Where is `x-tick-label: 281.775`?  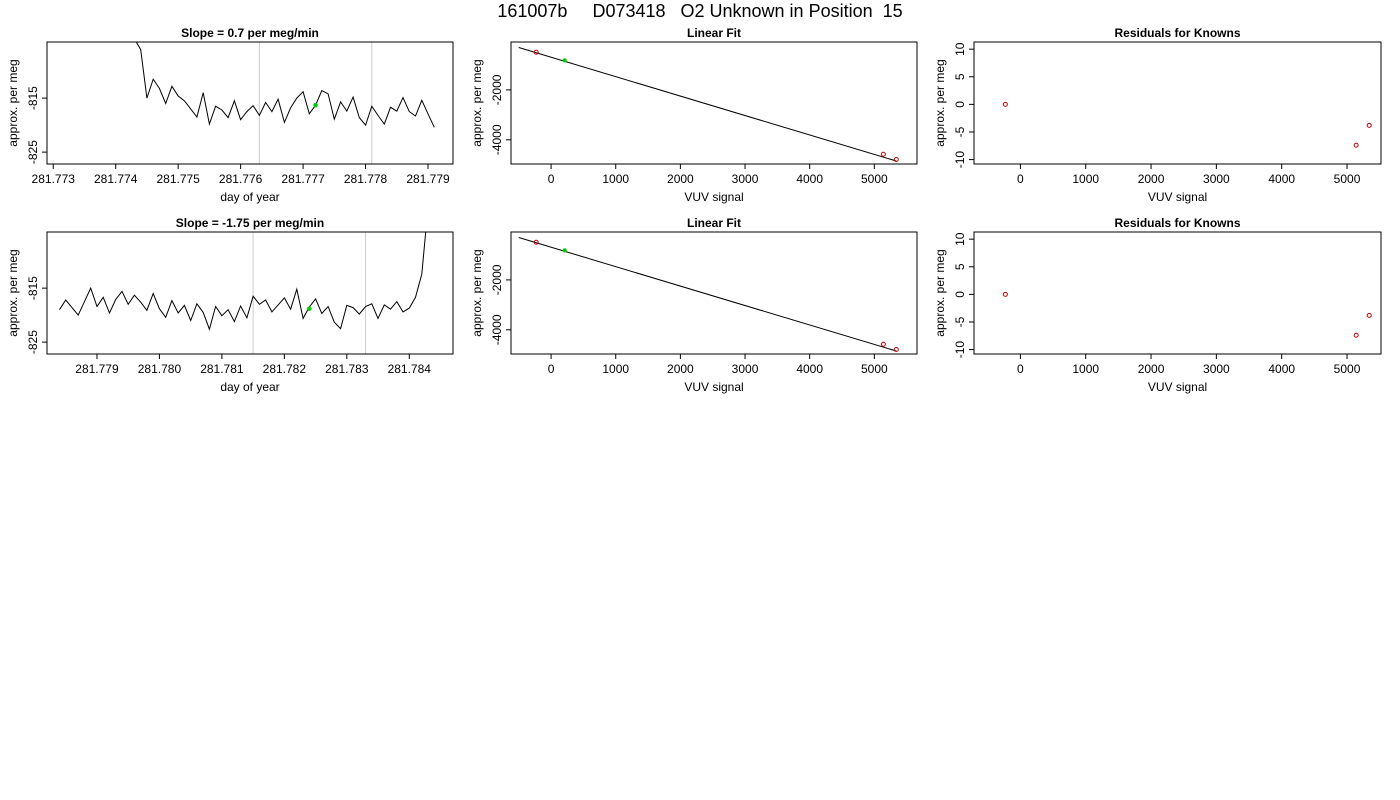 x-tick-label: 281.775 is located at coordinates (178, 179).